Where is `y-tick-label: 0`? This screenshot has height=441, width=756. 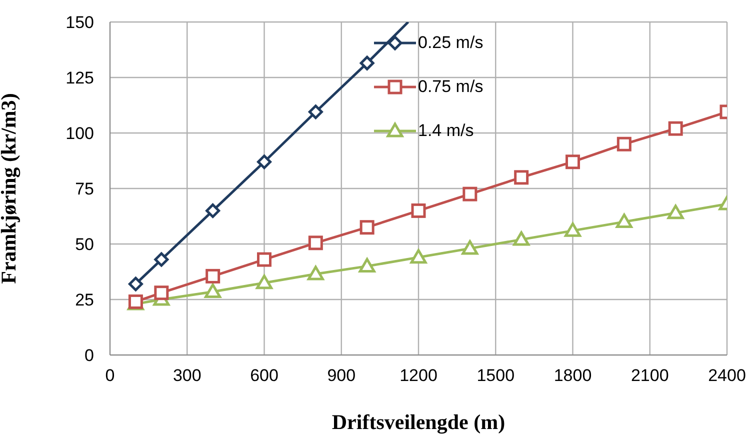 y-tick-label: 0 is located at coordinates (89, 356).